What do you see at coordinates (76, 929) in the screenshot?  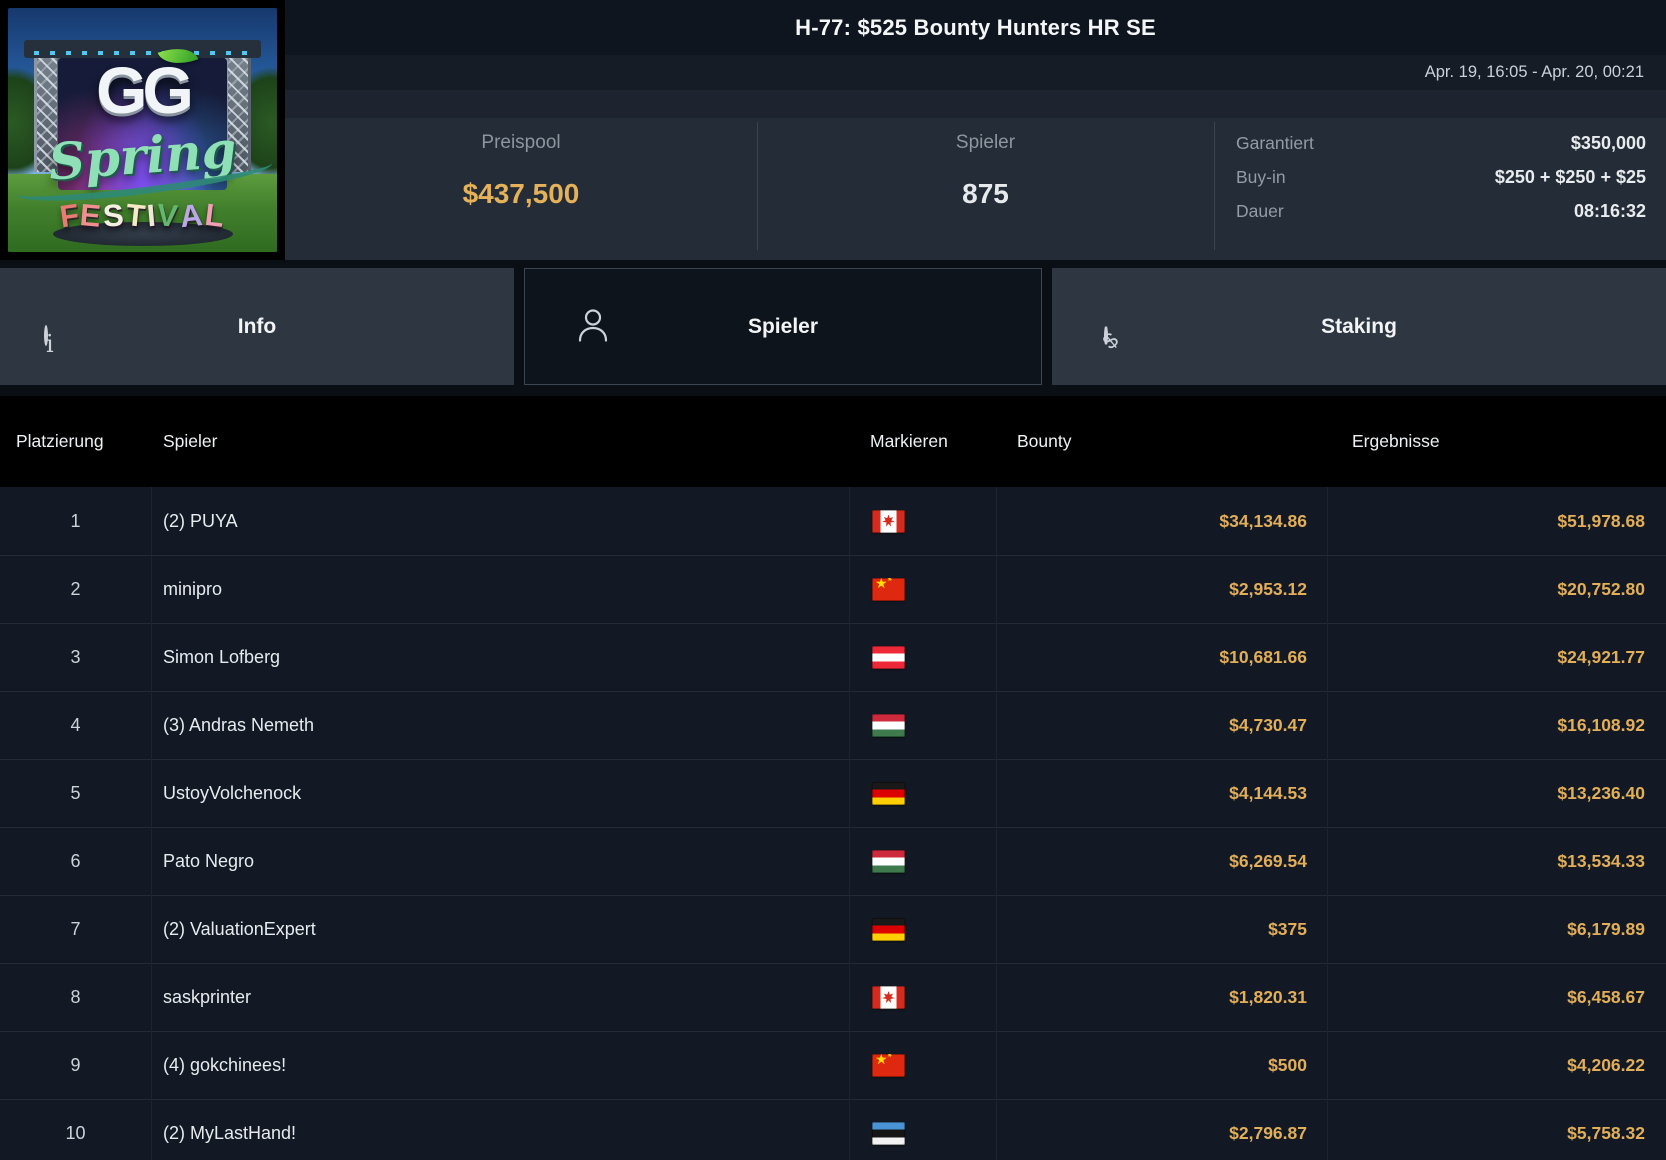 I see `rank-cell: 7` at bounding box center [76, 929].